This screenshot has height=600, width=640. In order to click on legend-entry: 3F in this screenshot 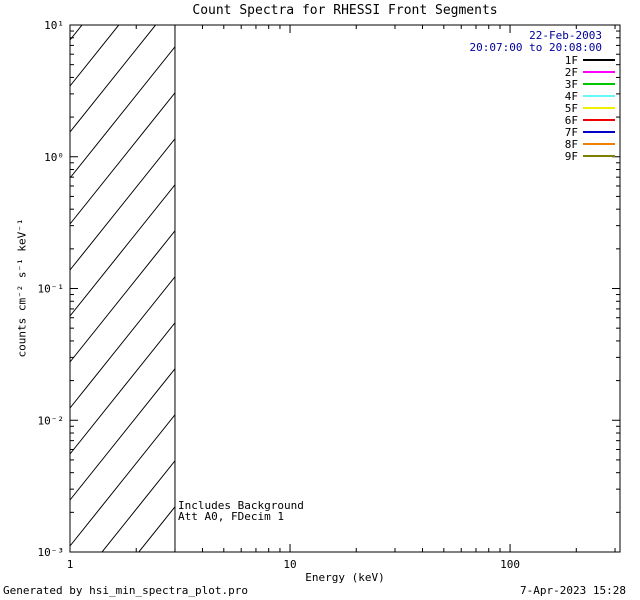, I will do `click(589, 84)`.